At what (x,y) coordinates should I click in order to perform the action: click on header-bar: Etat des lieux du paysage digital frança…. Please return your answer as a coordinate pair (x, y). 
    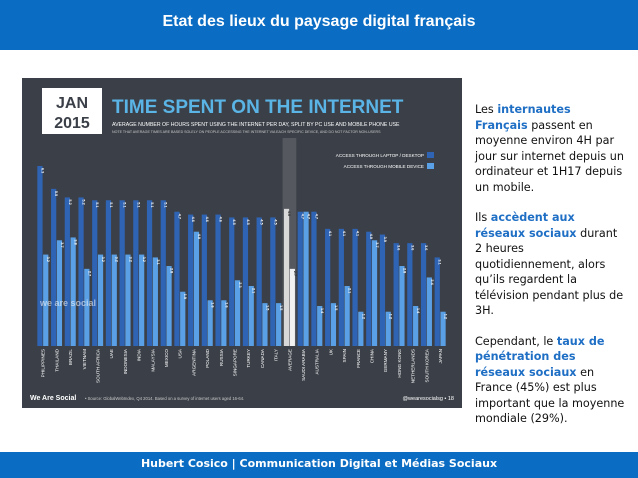
    Looking at the image, I should click on (319, 25).